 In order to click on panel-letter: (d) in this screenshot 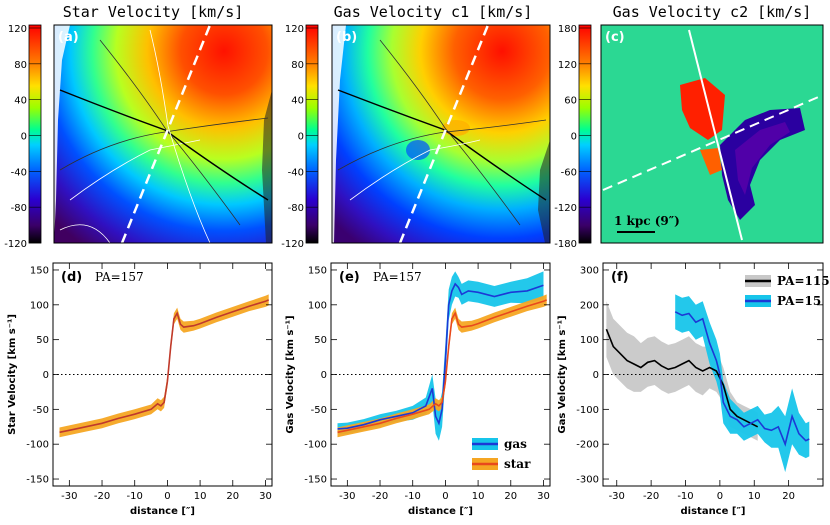, I will do `click(71, 277)`.